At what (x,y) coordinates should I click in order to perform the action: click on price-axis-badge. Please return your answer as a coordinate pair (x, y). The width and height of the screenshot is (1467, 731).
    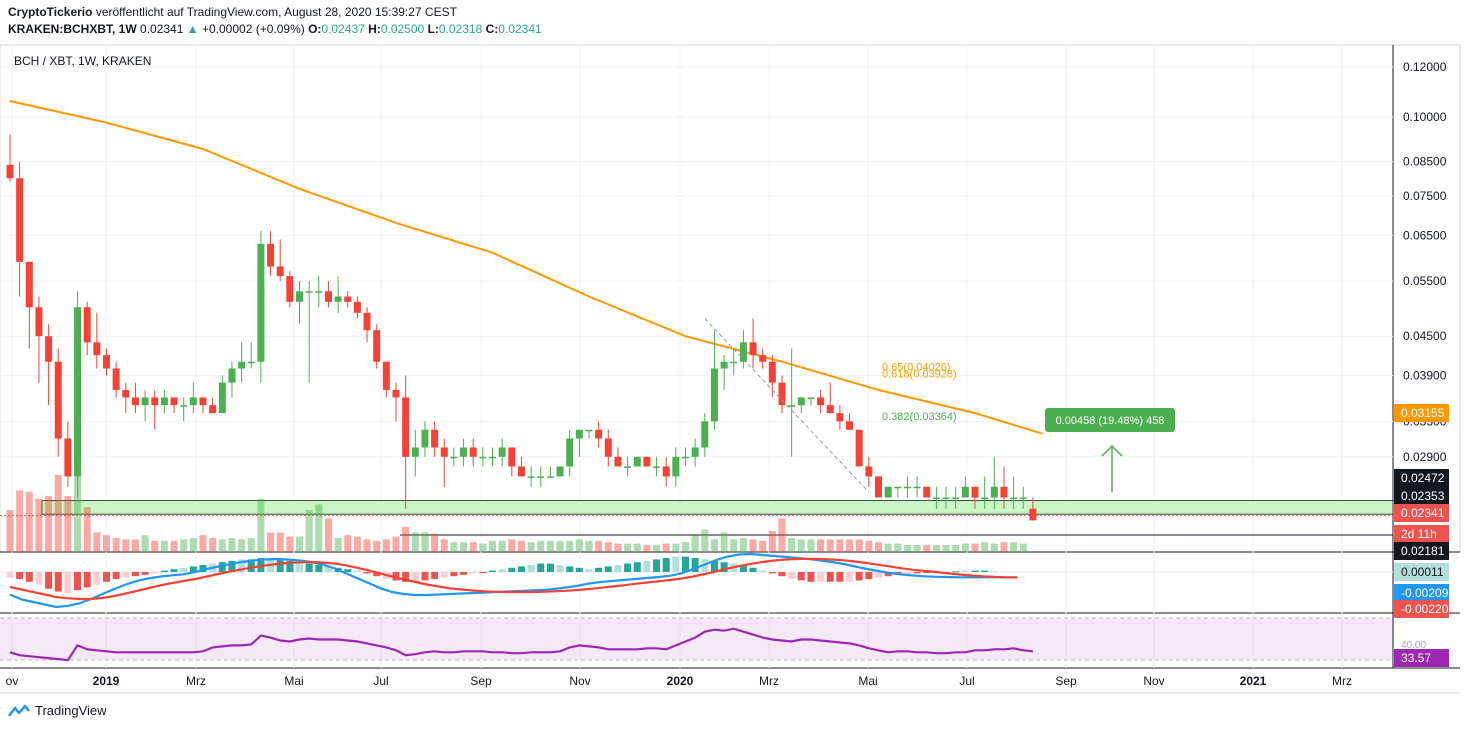
    Looking at the image, I should click on (1421, 496).